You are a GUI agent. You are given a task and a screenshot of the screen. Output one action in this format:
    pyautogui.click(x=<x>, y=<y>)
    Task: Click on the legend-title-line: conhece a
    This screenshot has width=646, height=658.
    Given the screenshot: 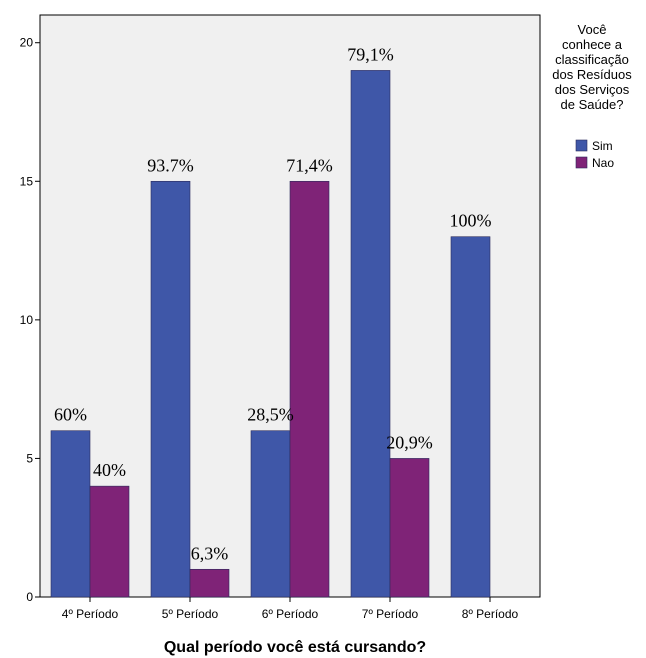 What is the action you would take?
    pyautogui.click(x=592, y=44)
    